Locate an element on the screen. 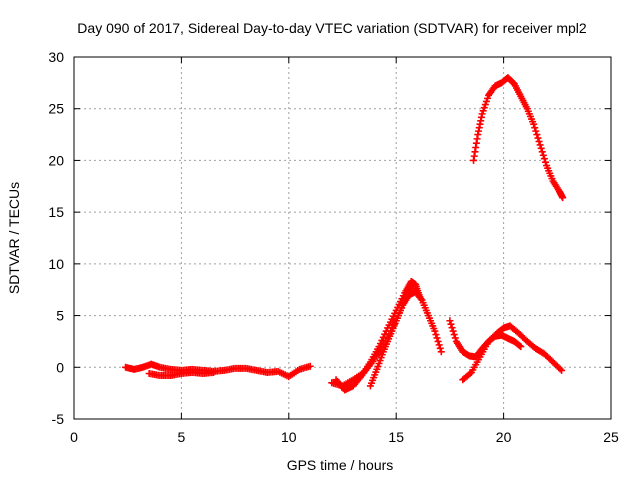 Image resolution: width=640 pixels, height=480 pixels. y-tick-label: 25 is located at coordinates (56, 109).